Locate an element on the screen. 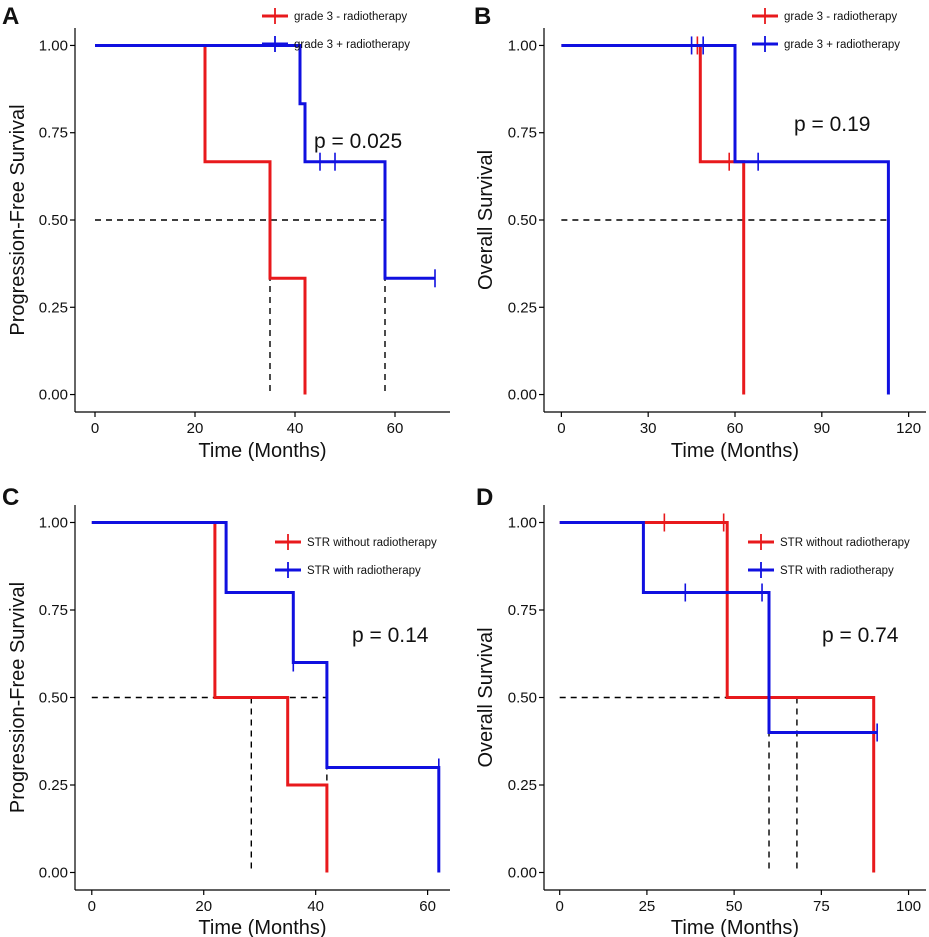 The image size is (929, 937). p-value-label: p = 0.025 is located at coordinates (358, 141).